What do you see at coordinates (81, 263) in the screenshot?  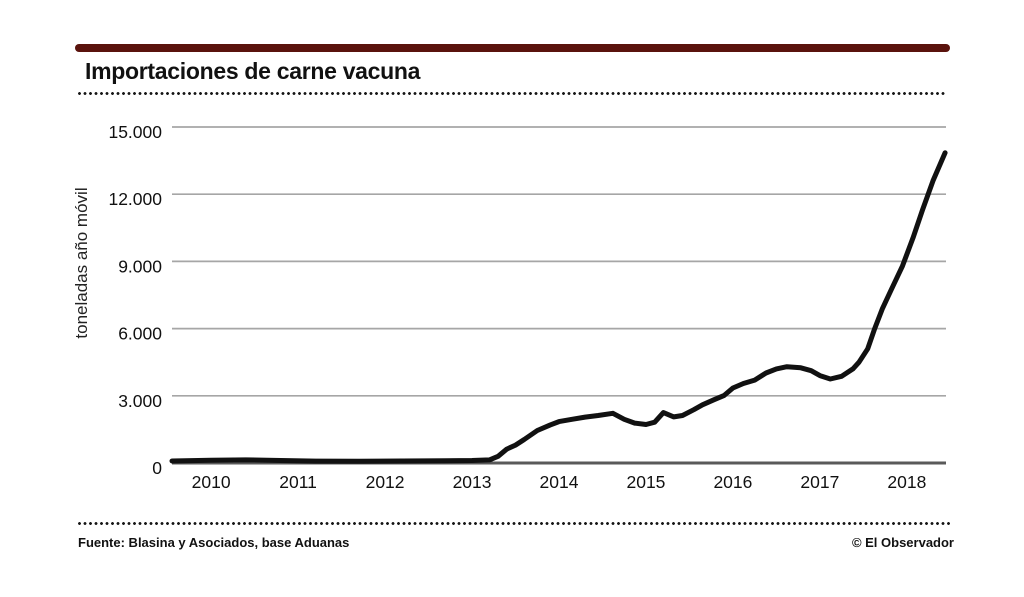 I see `y-axis-title: toneladas año móvil` at bounding box center [81, 263].